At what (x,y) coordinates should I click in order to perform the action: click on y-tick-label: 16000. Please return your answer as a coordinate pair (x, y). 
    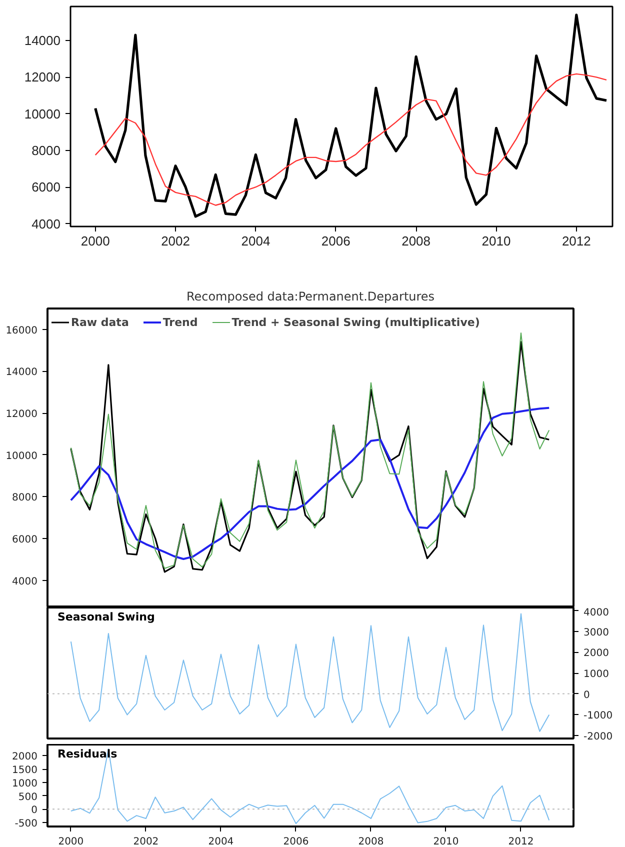
    Looking at the image, I should click on (22, 330).